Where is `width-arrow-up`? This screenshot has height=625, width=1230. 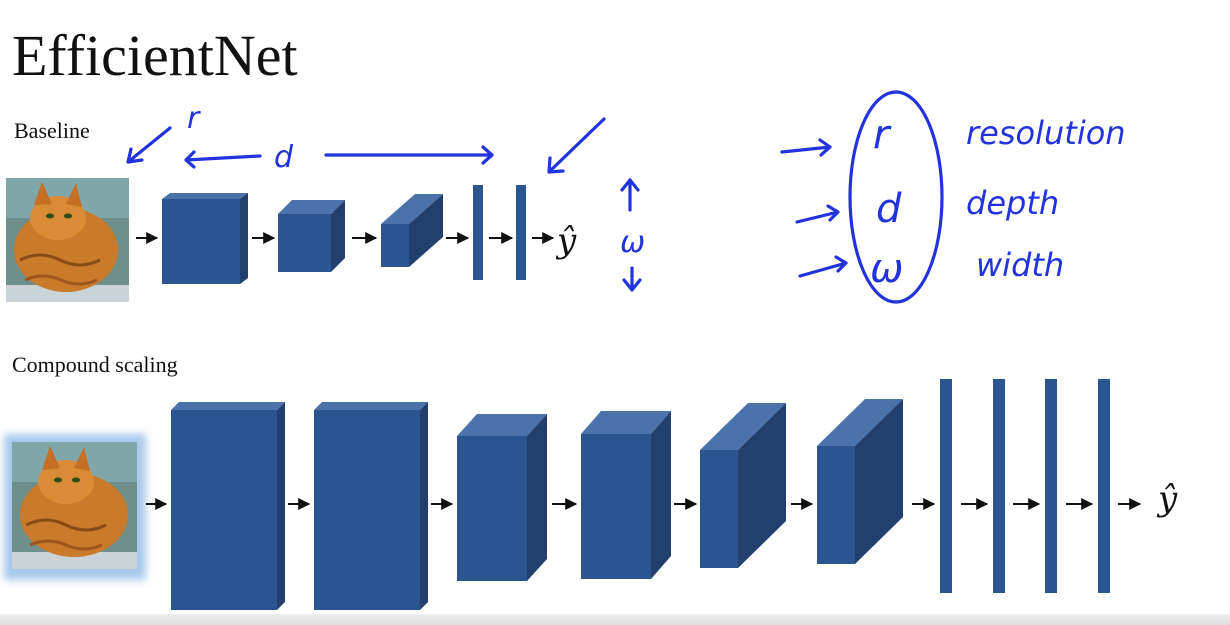 width-arrow-up is located at coordinates (630, 195).